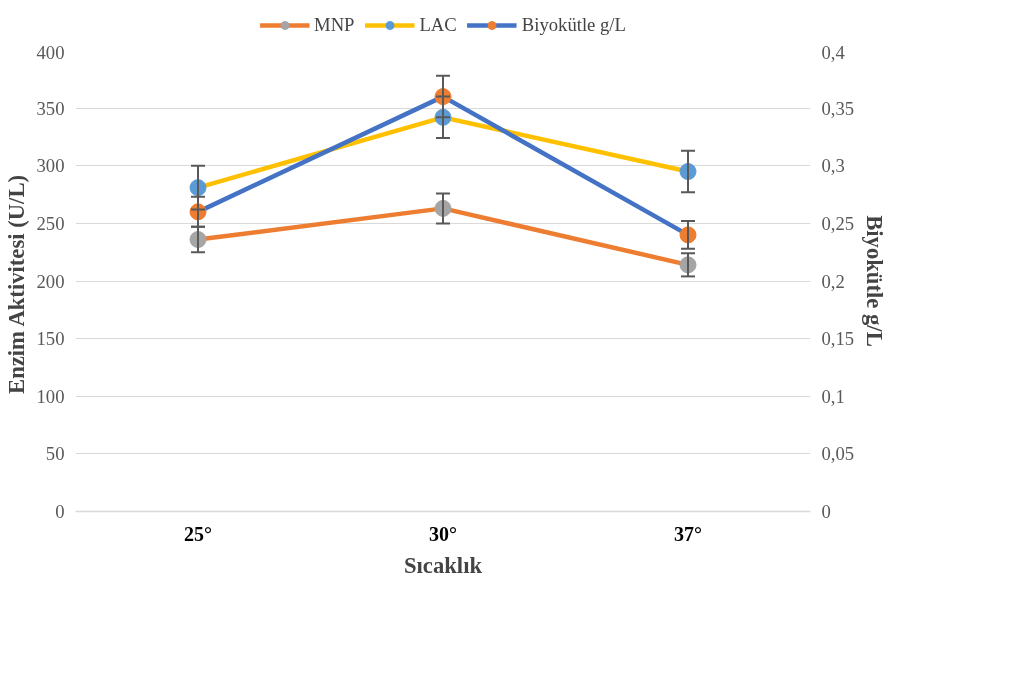 Image resolution: width=1011 pixels, height=675 pixels. What do you see at coordinates (16, 284) in the screenshot?
I see `y-axis-title: Enzim Aktivitesi (U/L)` at bounding box center [16, 284].